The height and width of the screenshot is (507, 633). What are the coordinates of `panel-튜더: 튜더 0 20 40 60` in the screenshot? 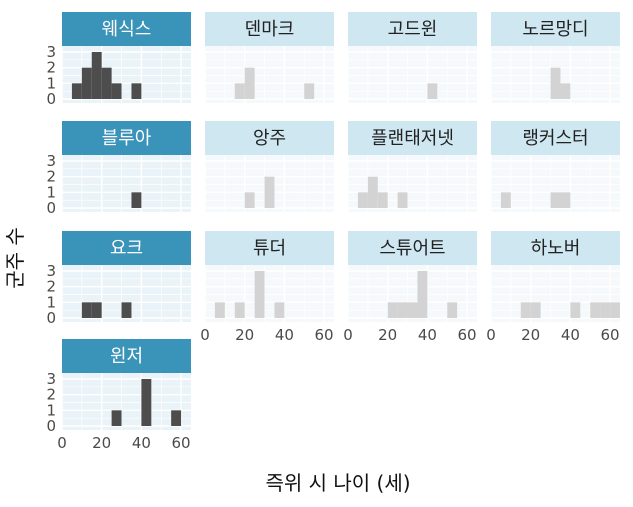 It's located at (267, 287).